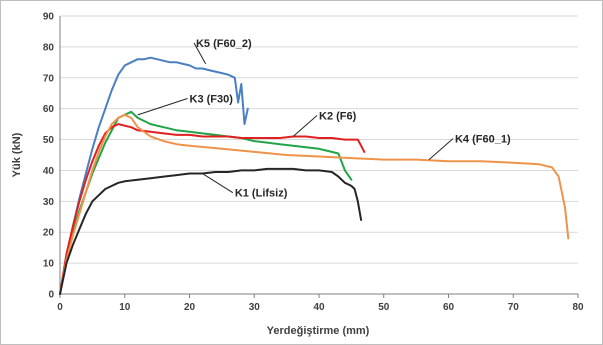 The height and width of the screenshot is (345, 603). Describe the element at coordinates (514, 307) in the screenshot. I see `x-tick-label: 70` at that location.